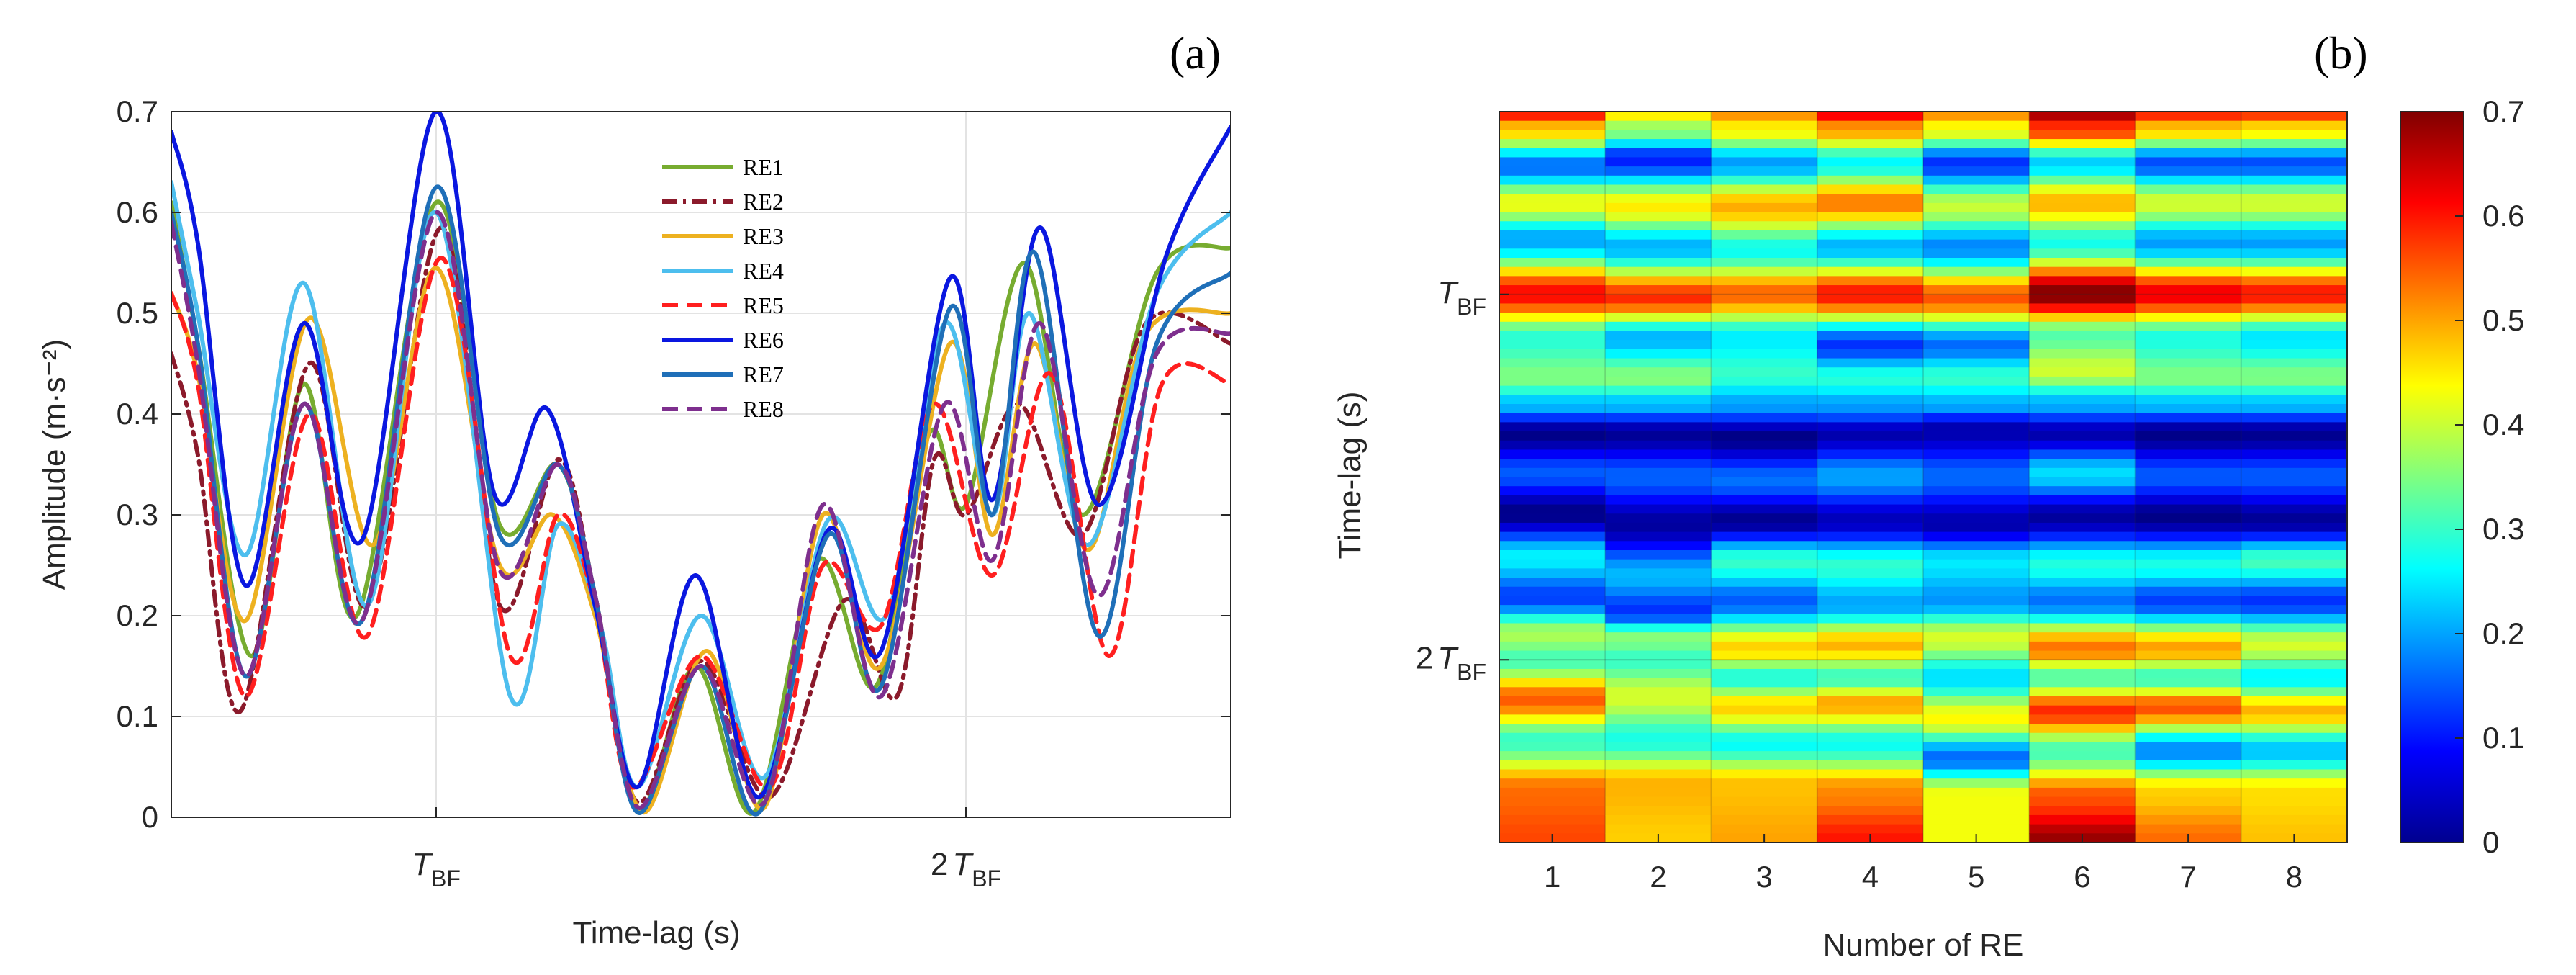 This screenshot has width=2576, height=975. What do you see at coordinates (2503, 738) in the screenshot?
I see `colorbar-tick-label: 0.1` at bounding box center [2503, 738].